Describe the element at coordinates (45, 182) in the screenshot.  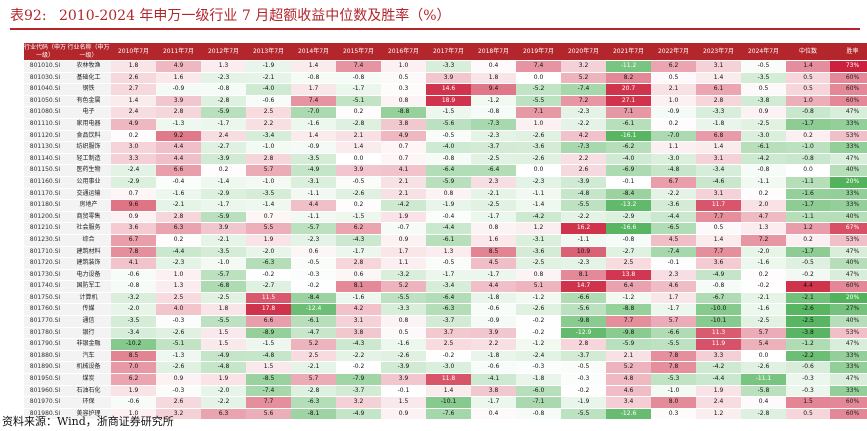
I see `industry-code-cell: 801160.SI` at that location.